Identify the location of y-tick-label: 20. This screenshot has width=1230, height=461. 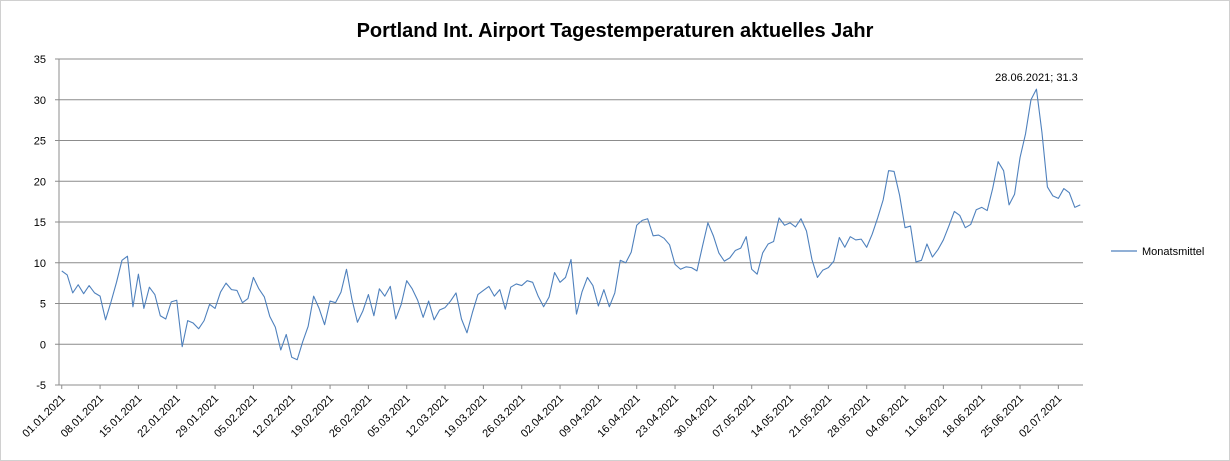
(40, 182).